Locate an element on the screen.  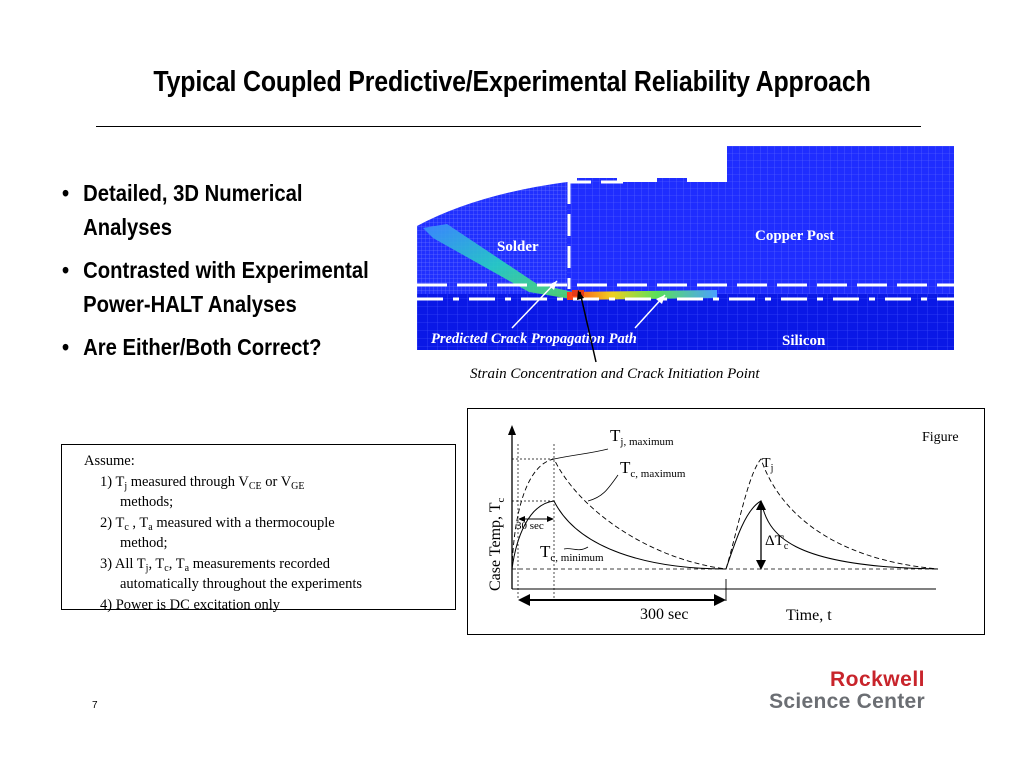
crack-path-arrow is located at coordinates (534, 304).